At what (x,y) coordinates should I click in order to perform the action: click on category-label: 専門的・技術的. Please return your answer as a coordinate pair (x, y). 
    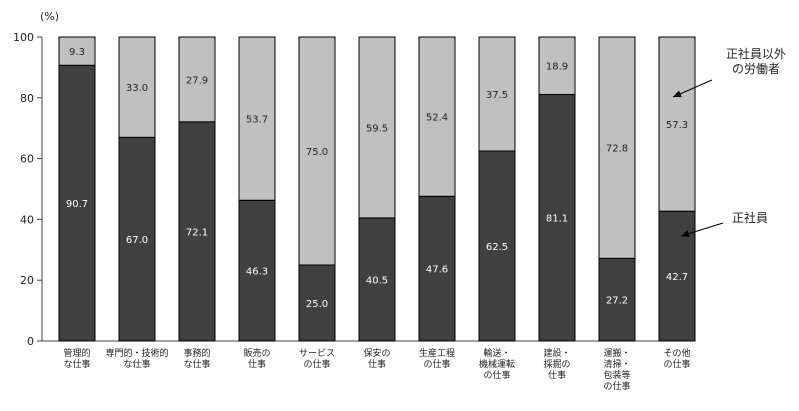
    Looking at the image, I should click on (136, 353).